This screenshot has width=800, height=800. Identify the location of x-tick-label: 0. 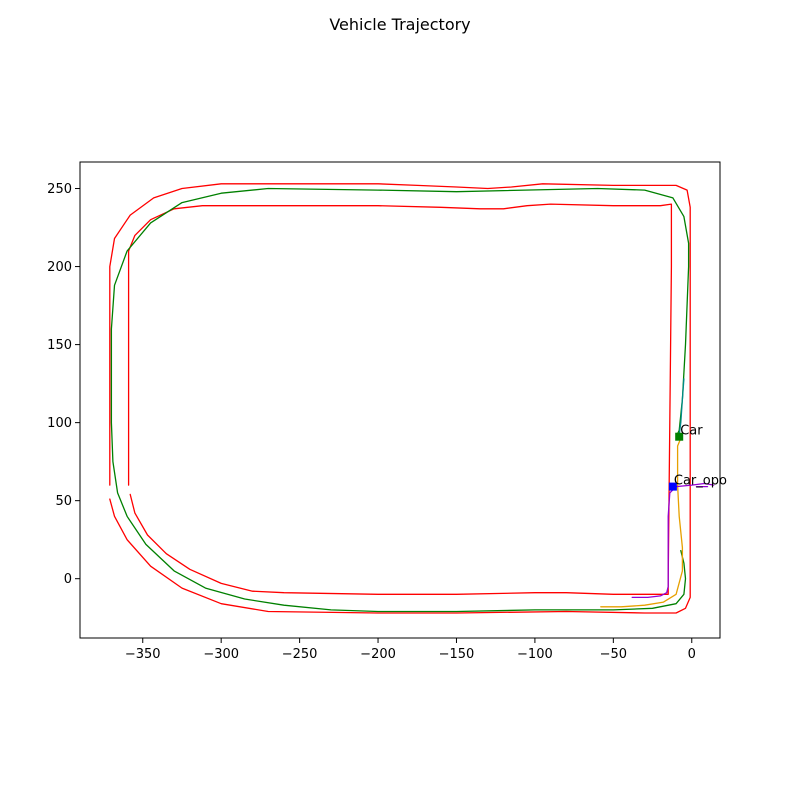
(692, 654).